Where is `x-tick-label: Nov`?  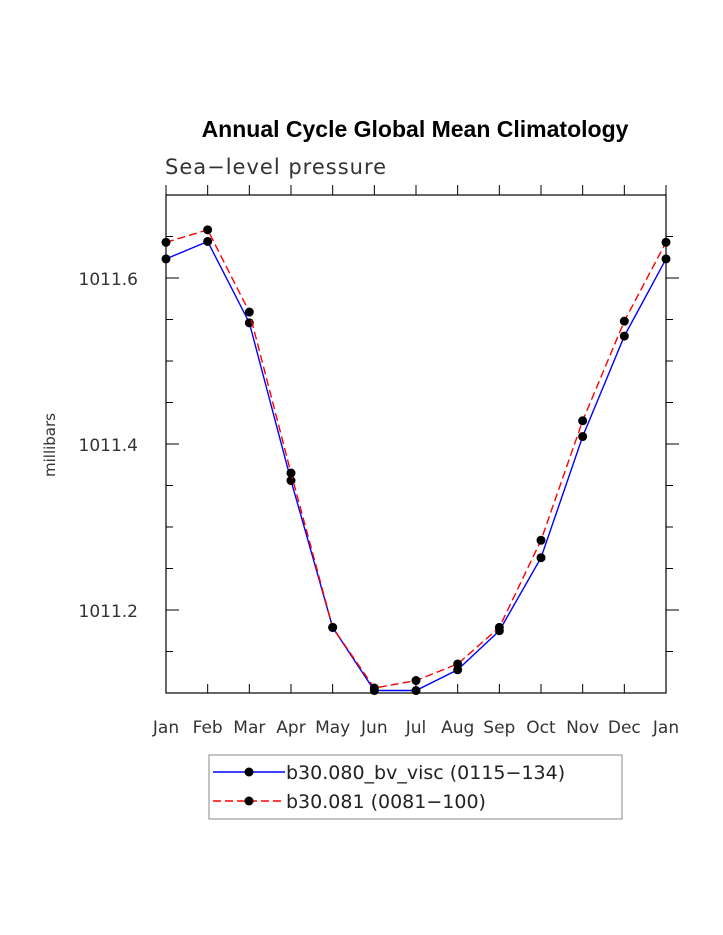
x-tick-label: Nov is located at coordinates (582, 728).